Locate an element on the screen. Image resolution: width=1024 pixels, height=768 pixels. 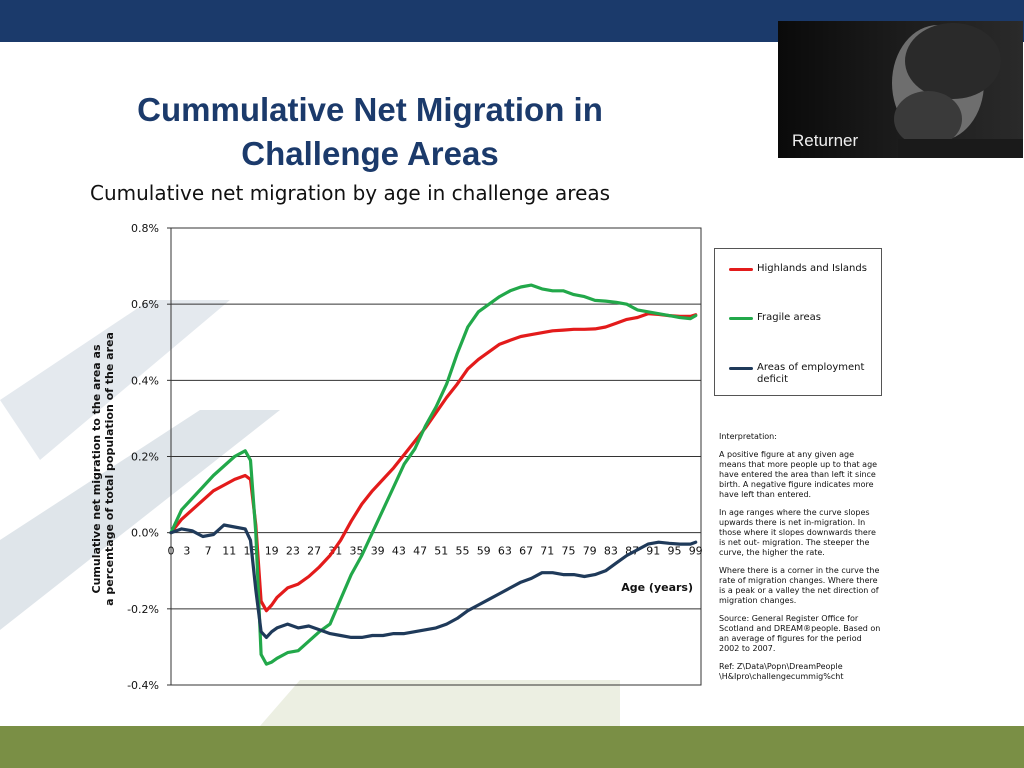
x-tick-label: 47 is located at coordinates (420, 551).